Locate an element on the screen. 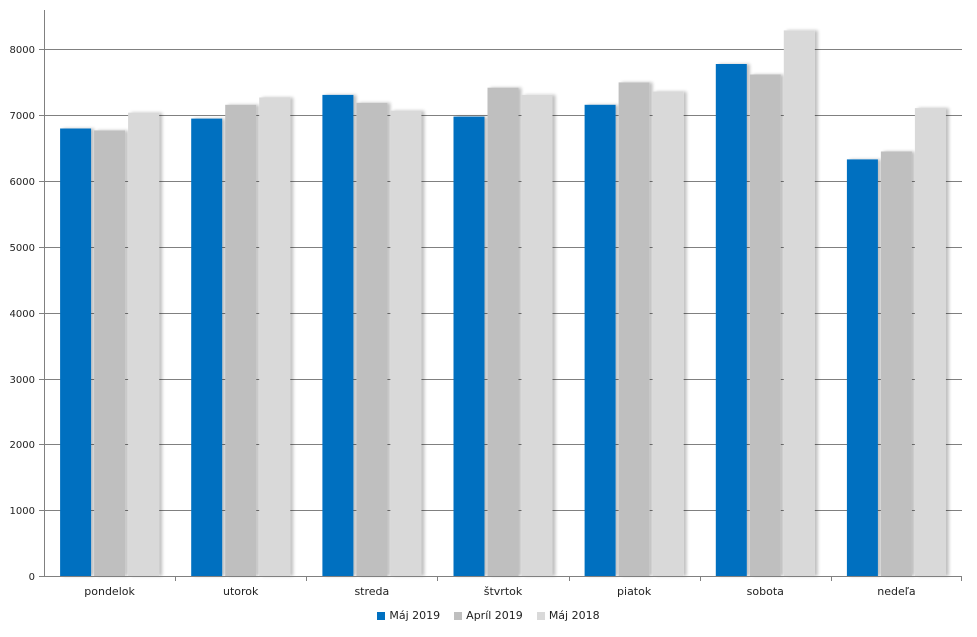 The image size is (977, 637). legend-label: Máj 2019 is located at coordinates (415, 615).